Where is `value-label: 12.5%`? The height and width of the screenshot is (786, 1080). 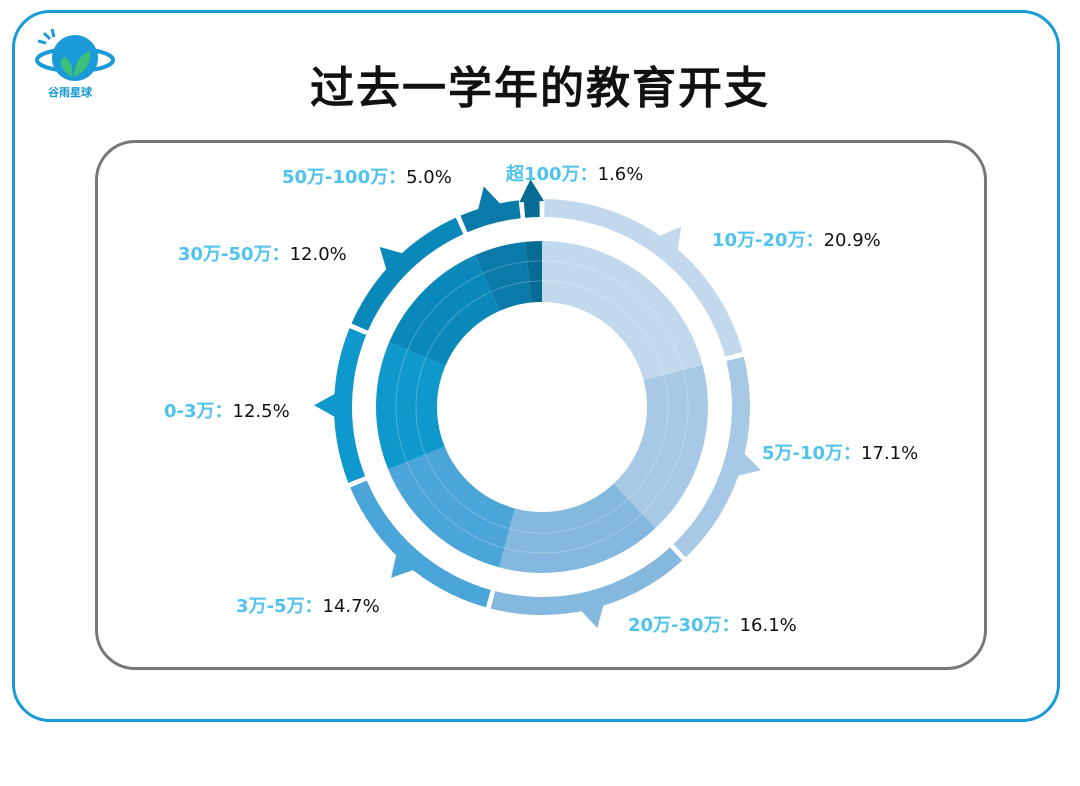 value-label: 12.5% is located at coordinates (261, 411).